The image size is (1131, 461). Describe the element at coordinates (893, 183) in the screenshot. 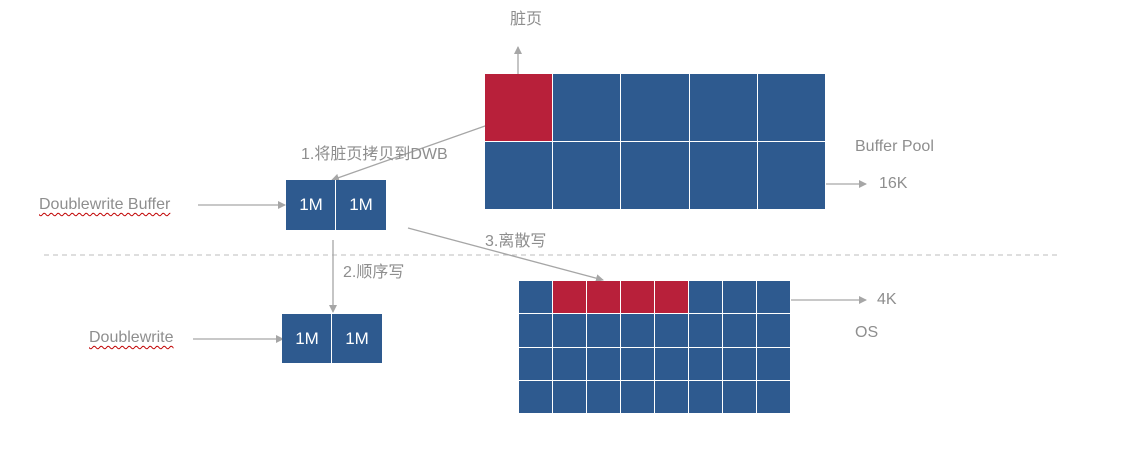

I see `page-size-16k-label: 16K` at that location.